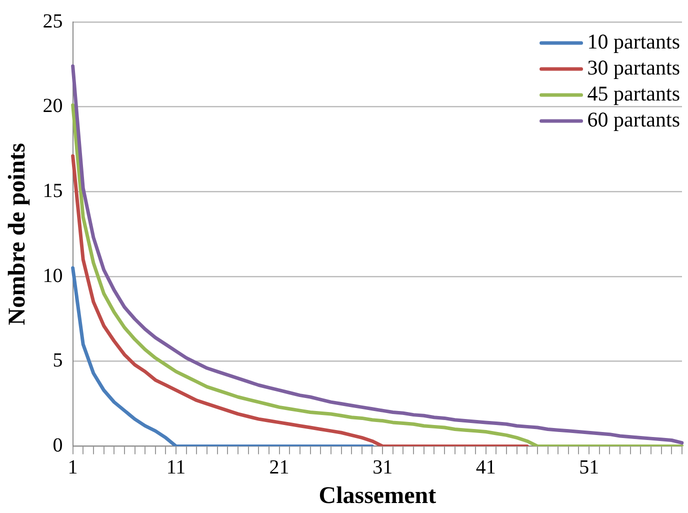  Describe the element at coordinates (52, 275) in the screenshot. I see `y-tick-label: 10` at that location.